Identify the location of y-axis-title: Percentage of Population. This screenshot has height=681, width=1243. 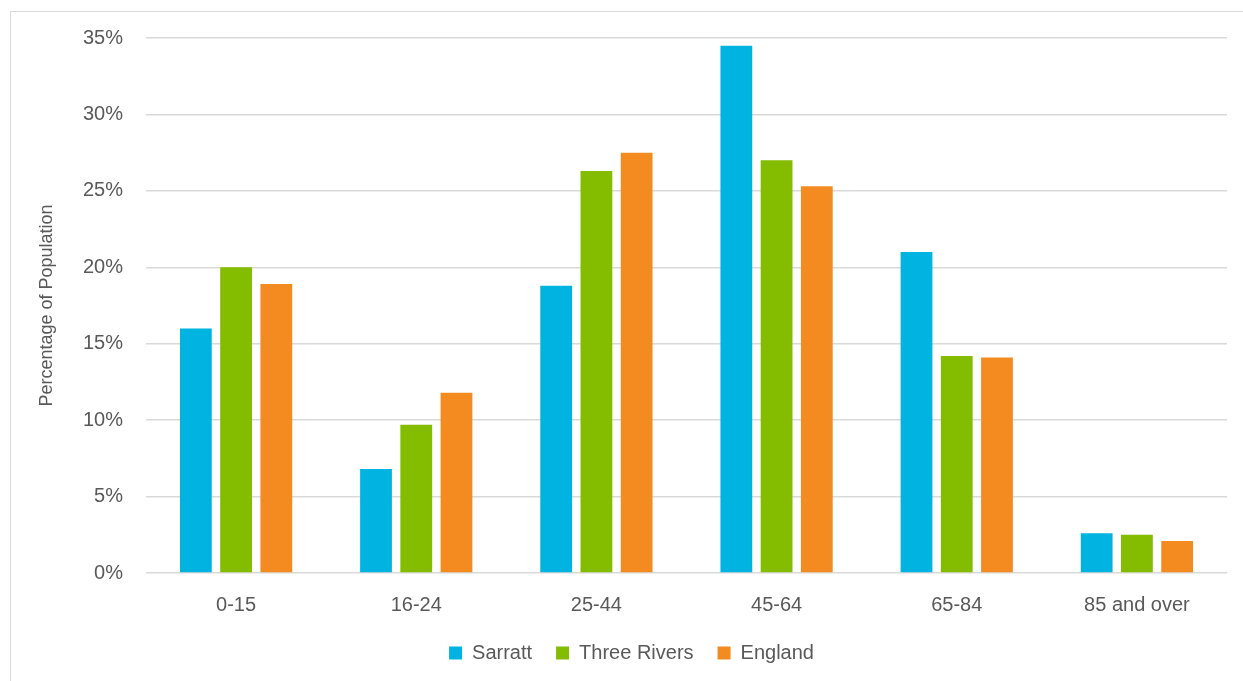
(45, 305).